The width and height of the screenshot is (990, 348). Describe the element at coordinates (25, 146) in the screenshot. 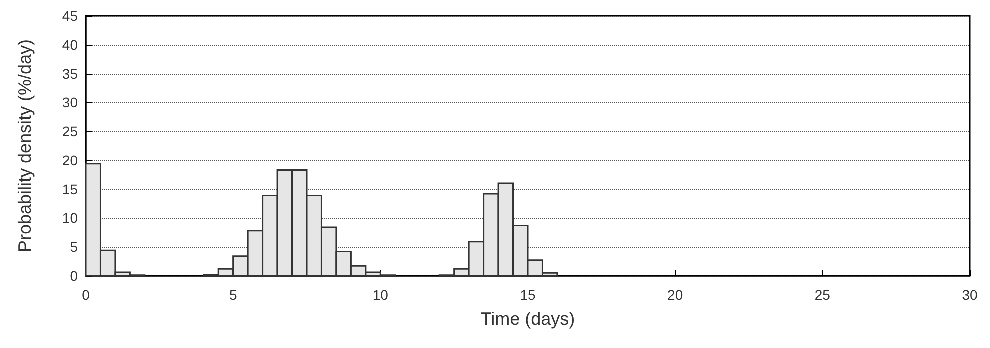

I see `y-axis-title: Probability density (%/day)` at that location.